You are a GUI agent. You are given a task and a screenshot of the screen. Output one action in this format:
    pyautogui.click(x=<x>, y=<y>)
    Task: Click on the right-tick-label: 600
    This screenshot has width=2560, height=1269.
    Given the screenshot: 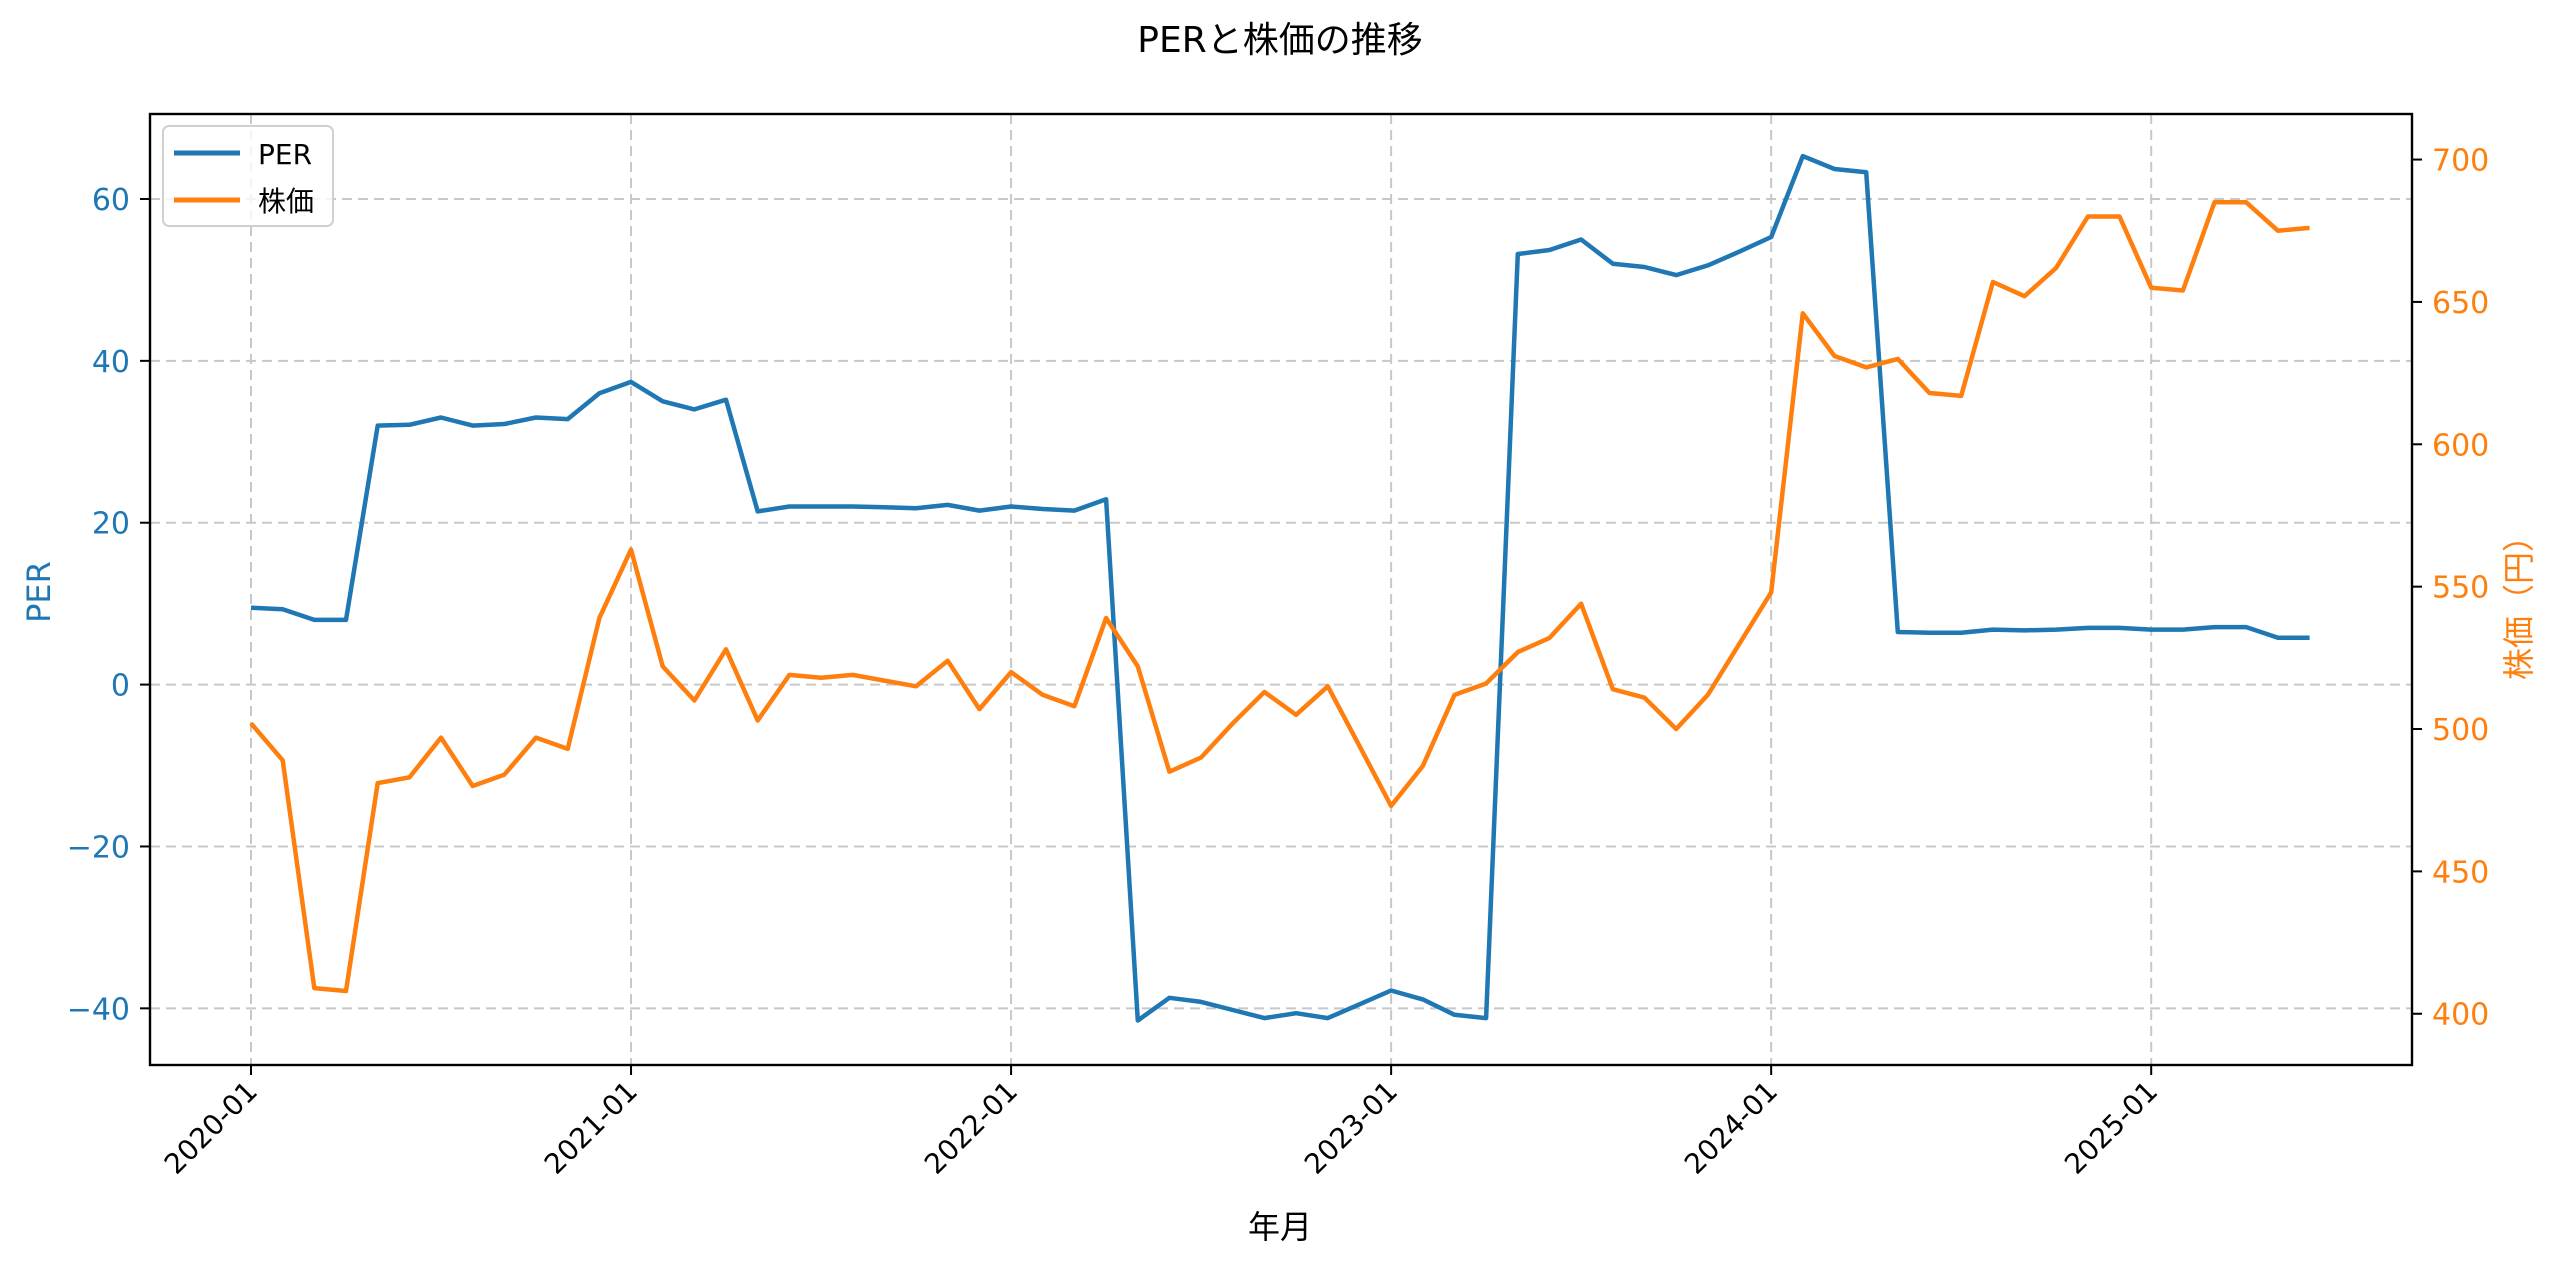 What is the action you would take?
    pyautogui.click(x=2460, y=445)
    